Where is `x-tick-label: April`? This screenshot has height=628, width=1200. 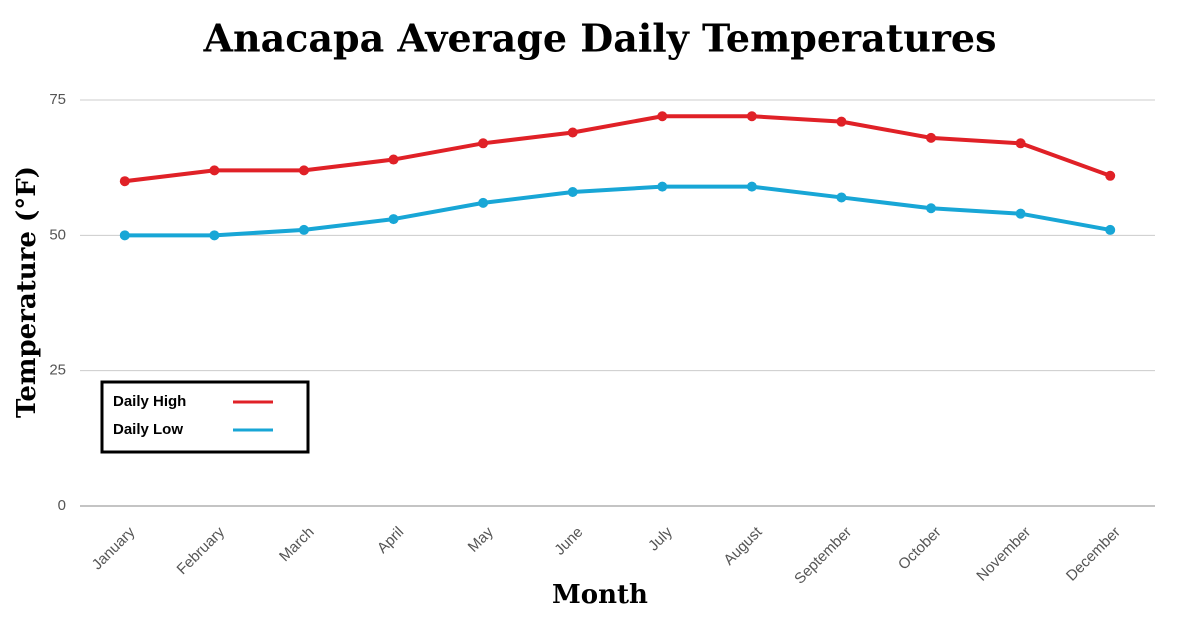 x-tick-label: April is located at coordinates (390, 540).